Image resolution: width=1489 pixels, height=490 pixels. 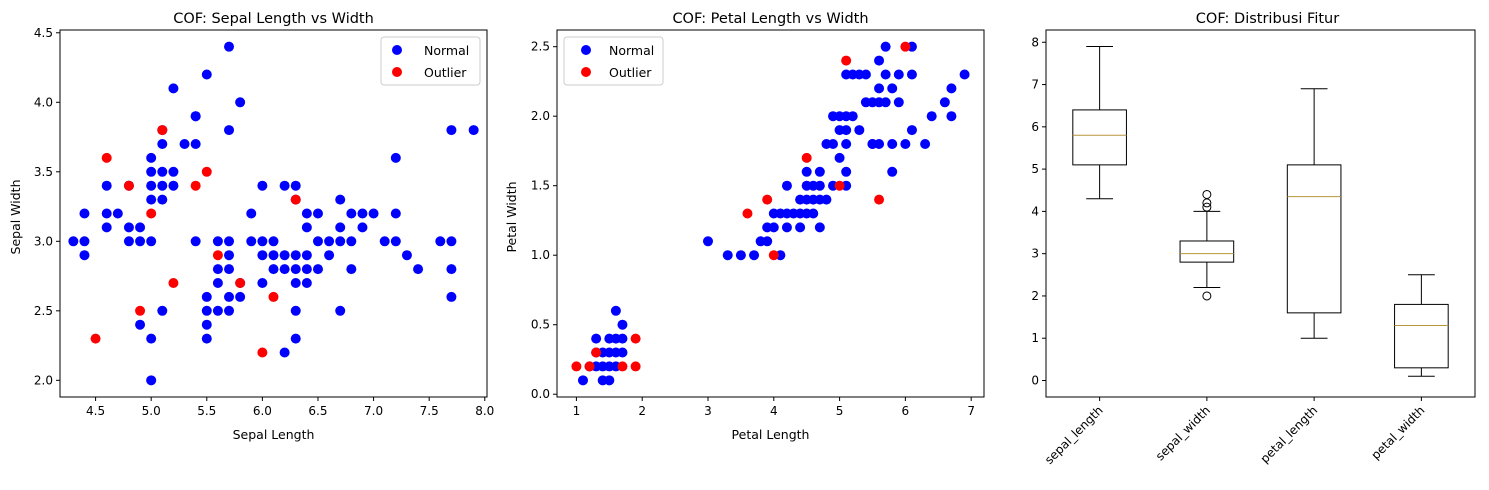 What do you see at coordinates (317, 411) in the screenshot?
I see `x-tick-label: 6.5` at bounding box center [317, 411].